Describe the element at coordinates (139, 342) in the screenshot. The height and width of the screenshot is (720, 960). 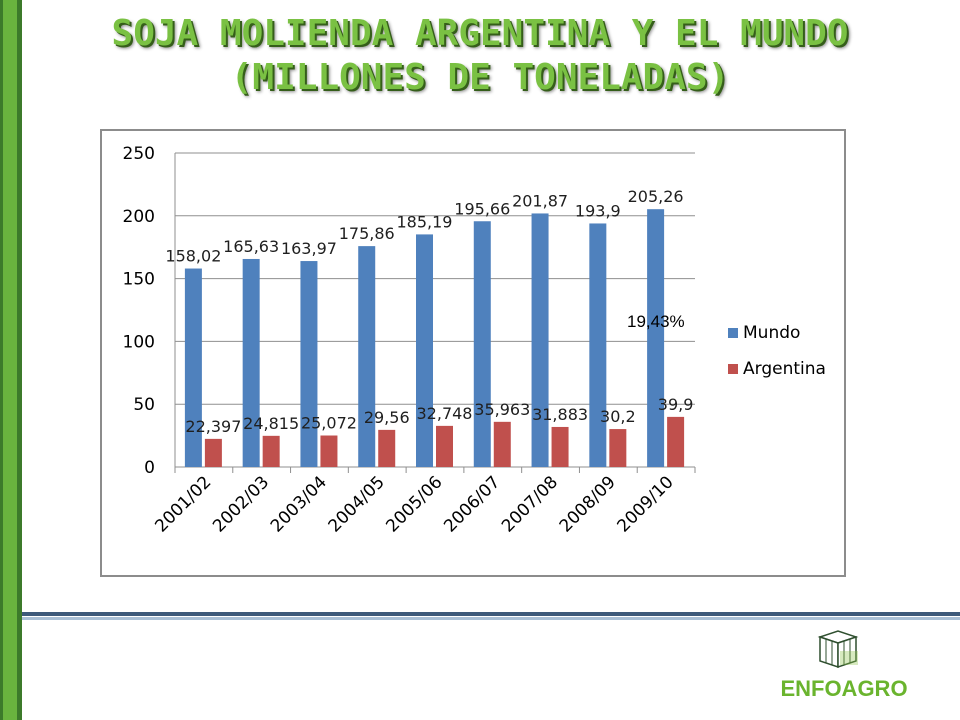
I see `y-tick-label: 100` at that location.